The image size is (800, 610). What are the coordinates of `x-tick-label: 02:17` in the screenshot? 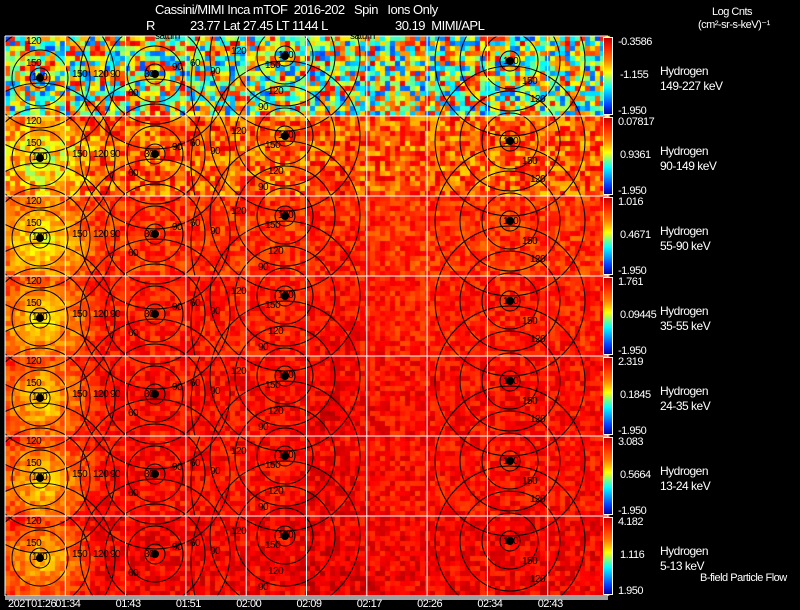 It's located at (369, 604).